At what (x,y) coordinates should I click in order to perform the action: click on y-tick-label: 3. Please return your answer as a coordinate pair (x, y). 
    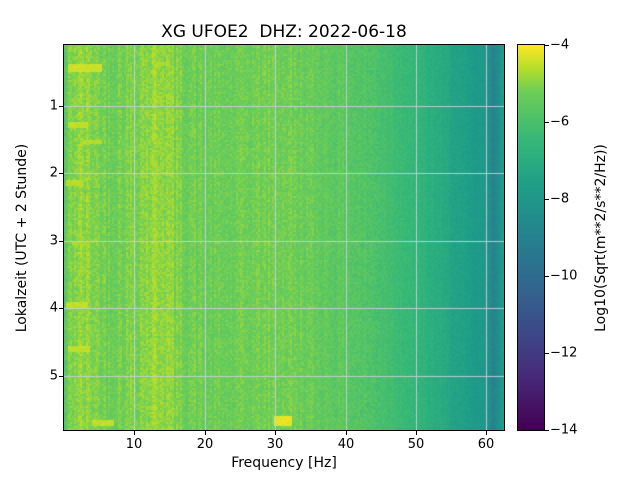
    Looking at the image, I should click on (53, 241).